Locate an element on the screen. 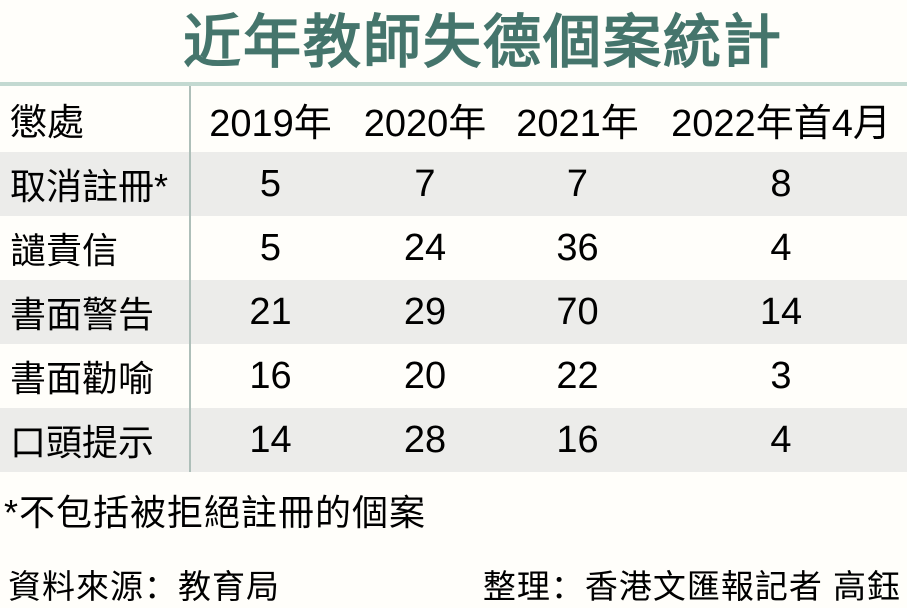  row-label: 書面勸喻 is located at coordinates (95, 376).